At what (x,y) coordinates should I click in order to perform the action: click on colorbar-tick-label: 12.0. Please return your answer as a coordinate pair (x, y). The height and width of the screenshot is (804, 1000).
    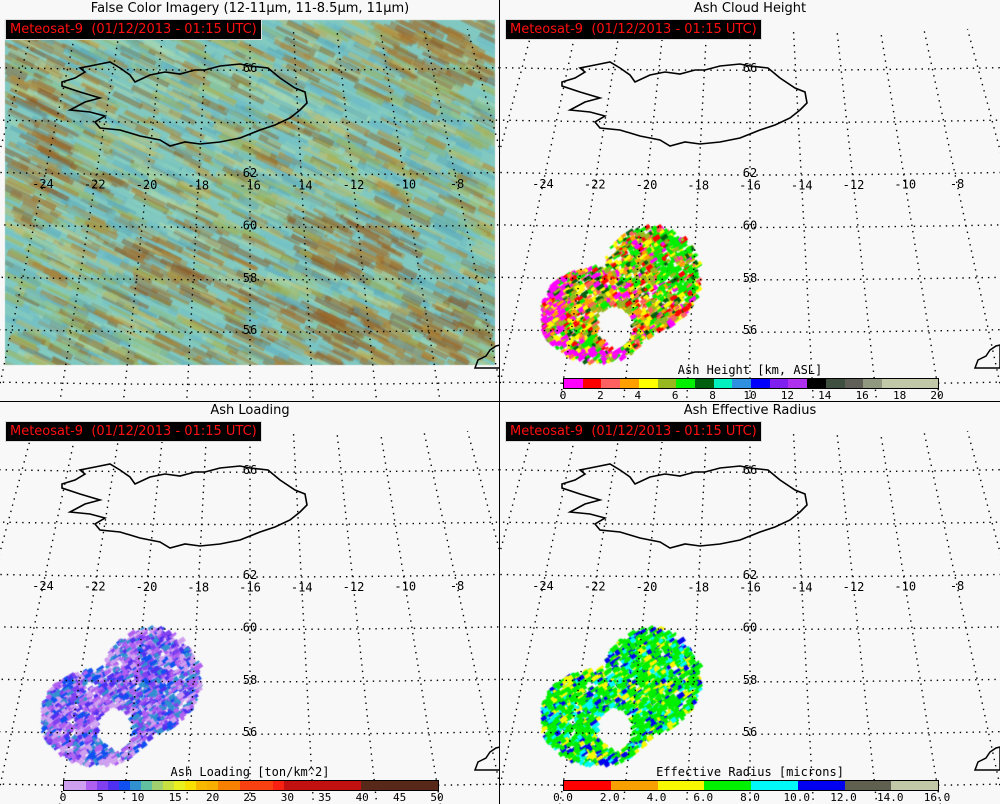
    Looking at the image, I should click on (843, 797).